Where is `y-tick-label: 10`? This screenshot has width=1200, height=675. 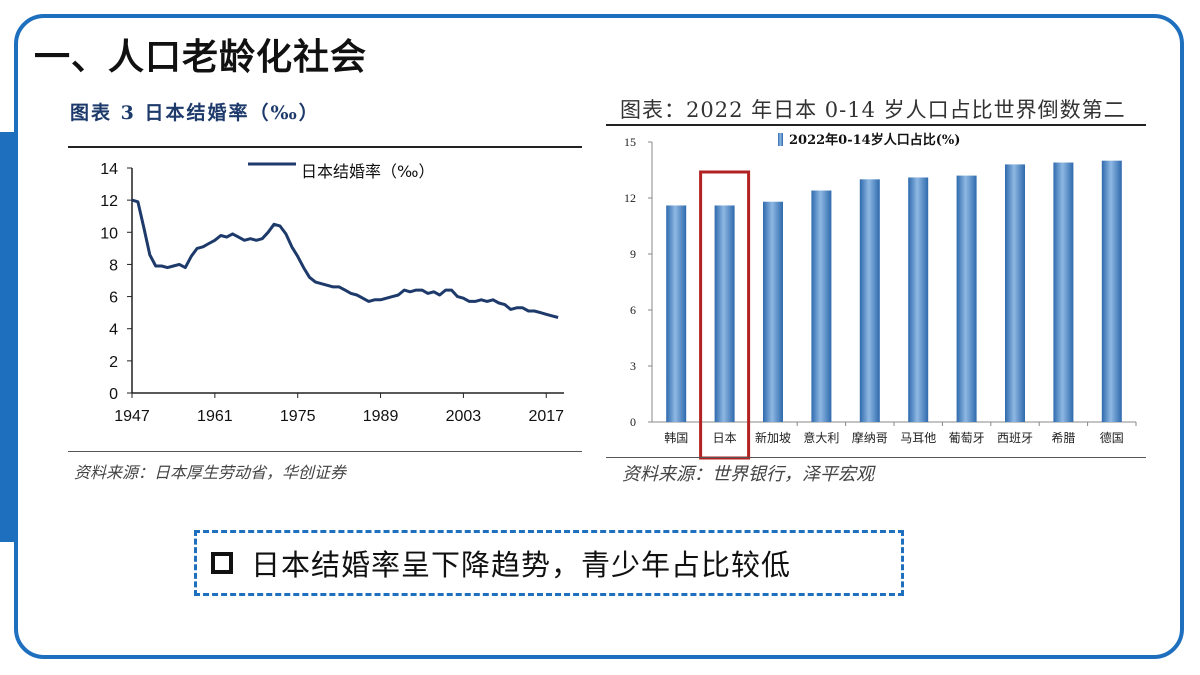
y-tick-label: 10 is located at coordinates (109, 233).